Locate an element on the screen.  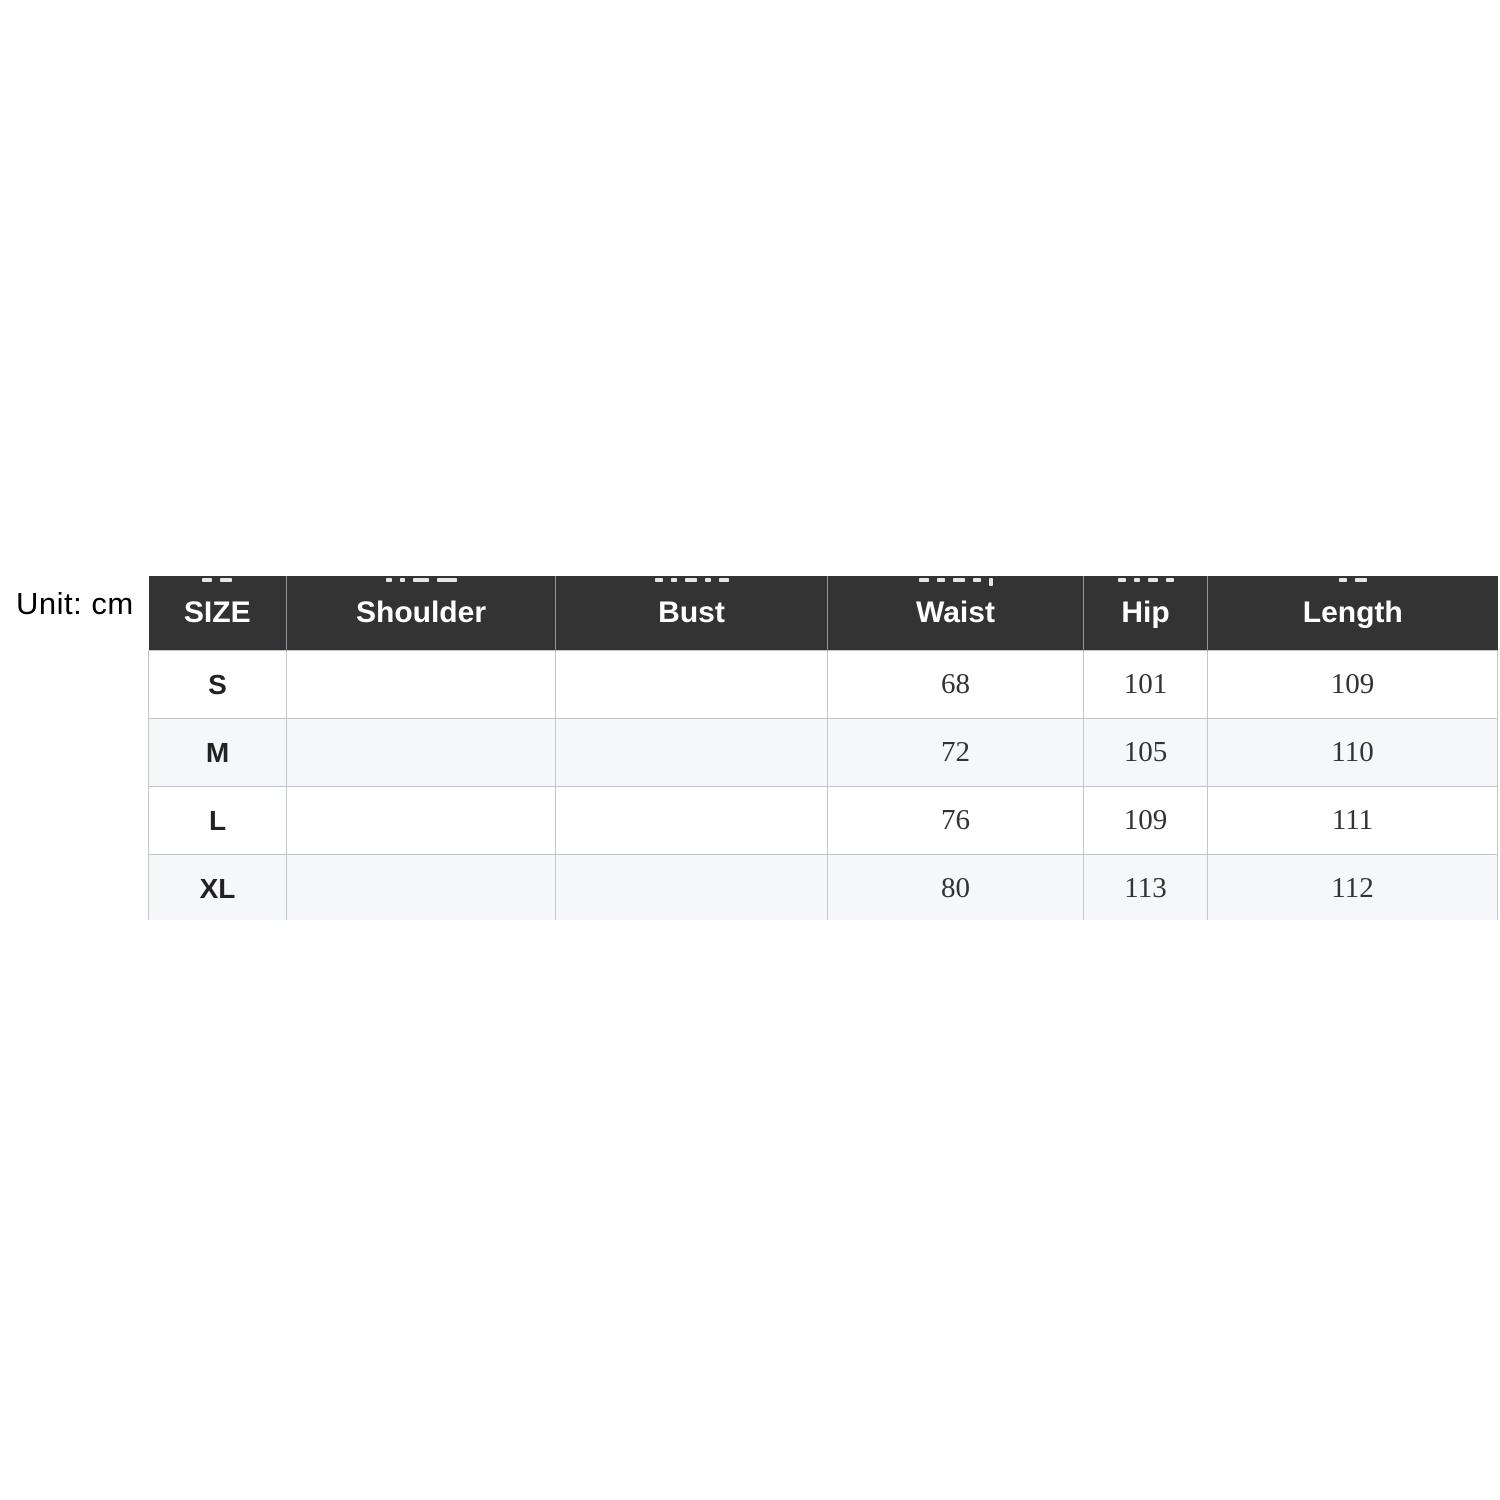
column-header-waist-label: Waist is located at coordinates (955, 612).